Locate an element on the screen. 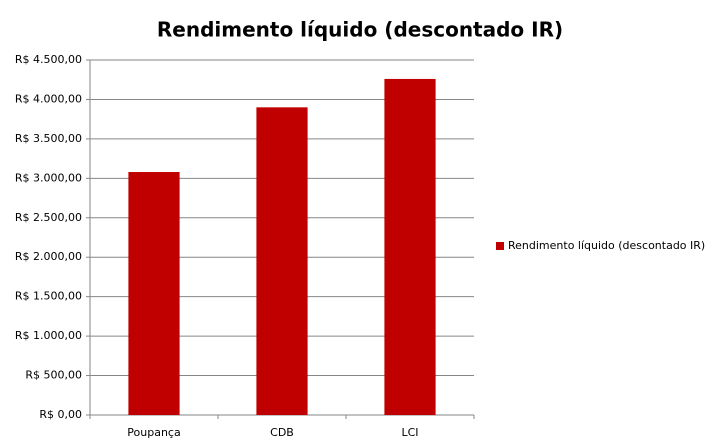 Image resolution: width=721 pixels, height=447 pixels. legend-label: Rendimento líquido (descontado IR) is located at coordinates (606, 245).